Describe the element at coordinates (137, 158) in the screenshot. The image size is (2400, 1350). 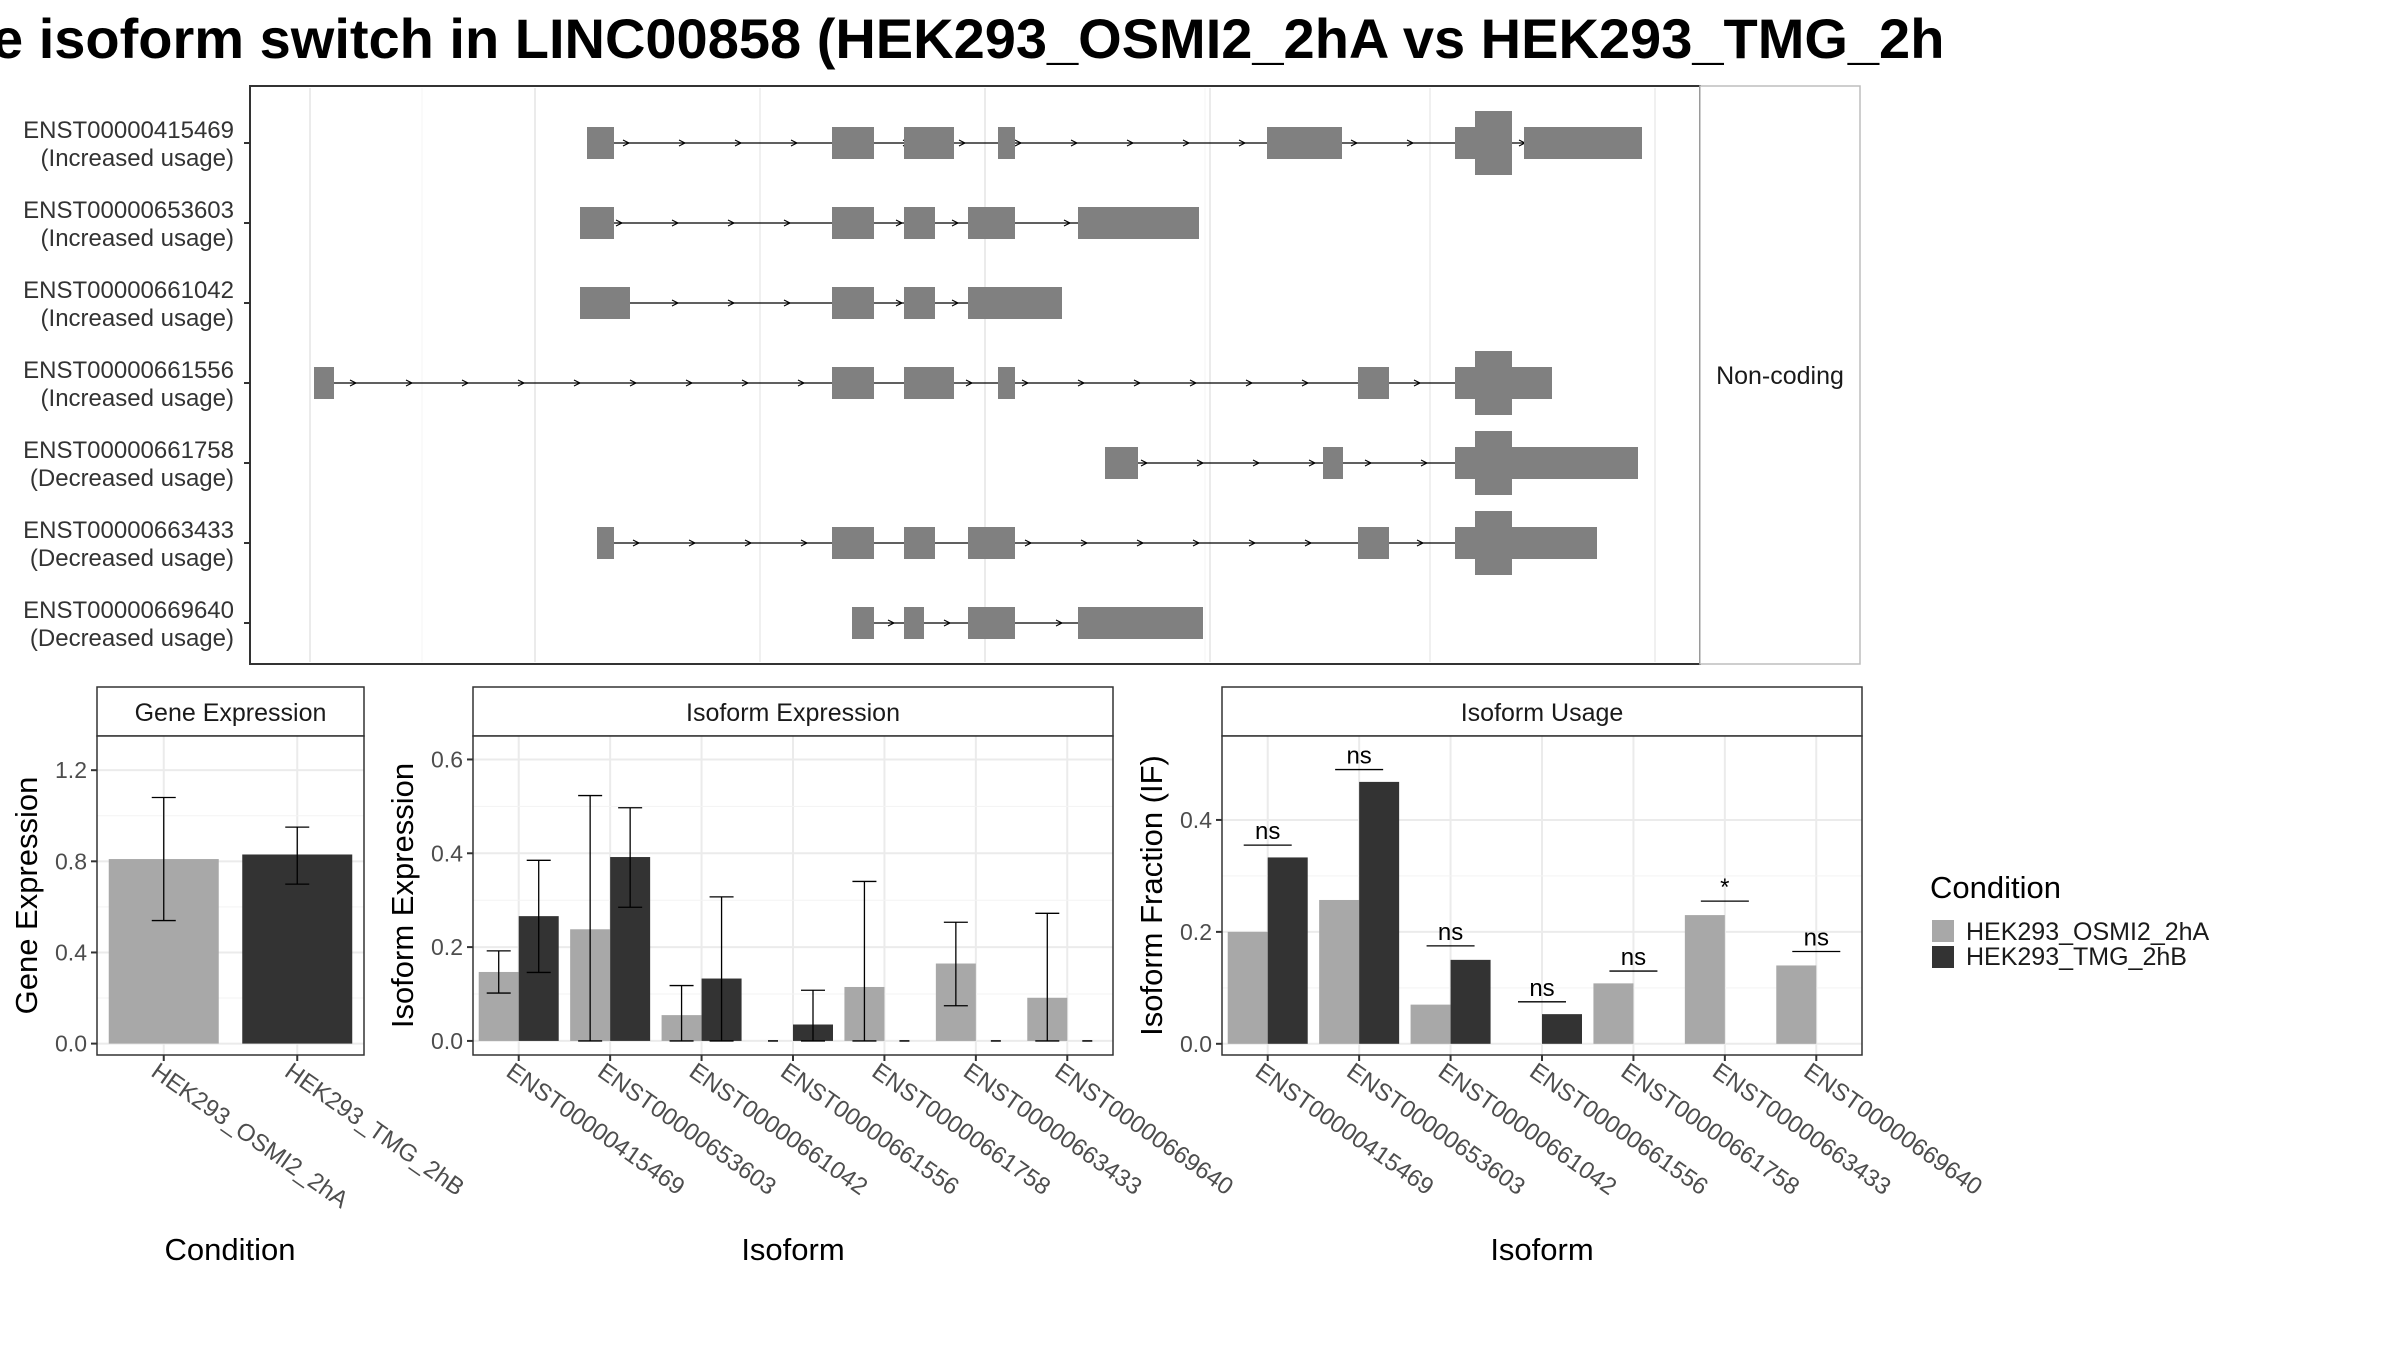
I see `structure-label-usage: (Increased usage)` at that location.